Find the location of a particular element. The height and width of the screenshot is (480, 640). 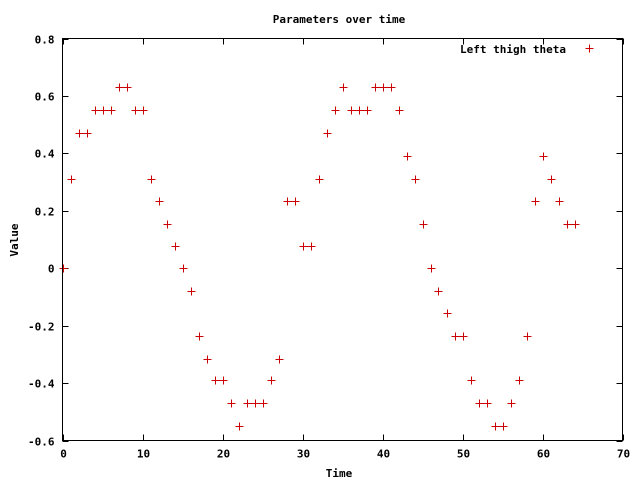

y-tick-label: 0.6 is located at coordinates (45, 97).